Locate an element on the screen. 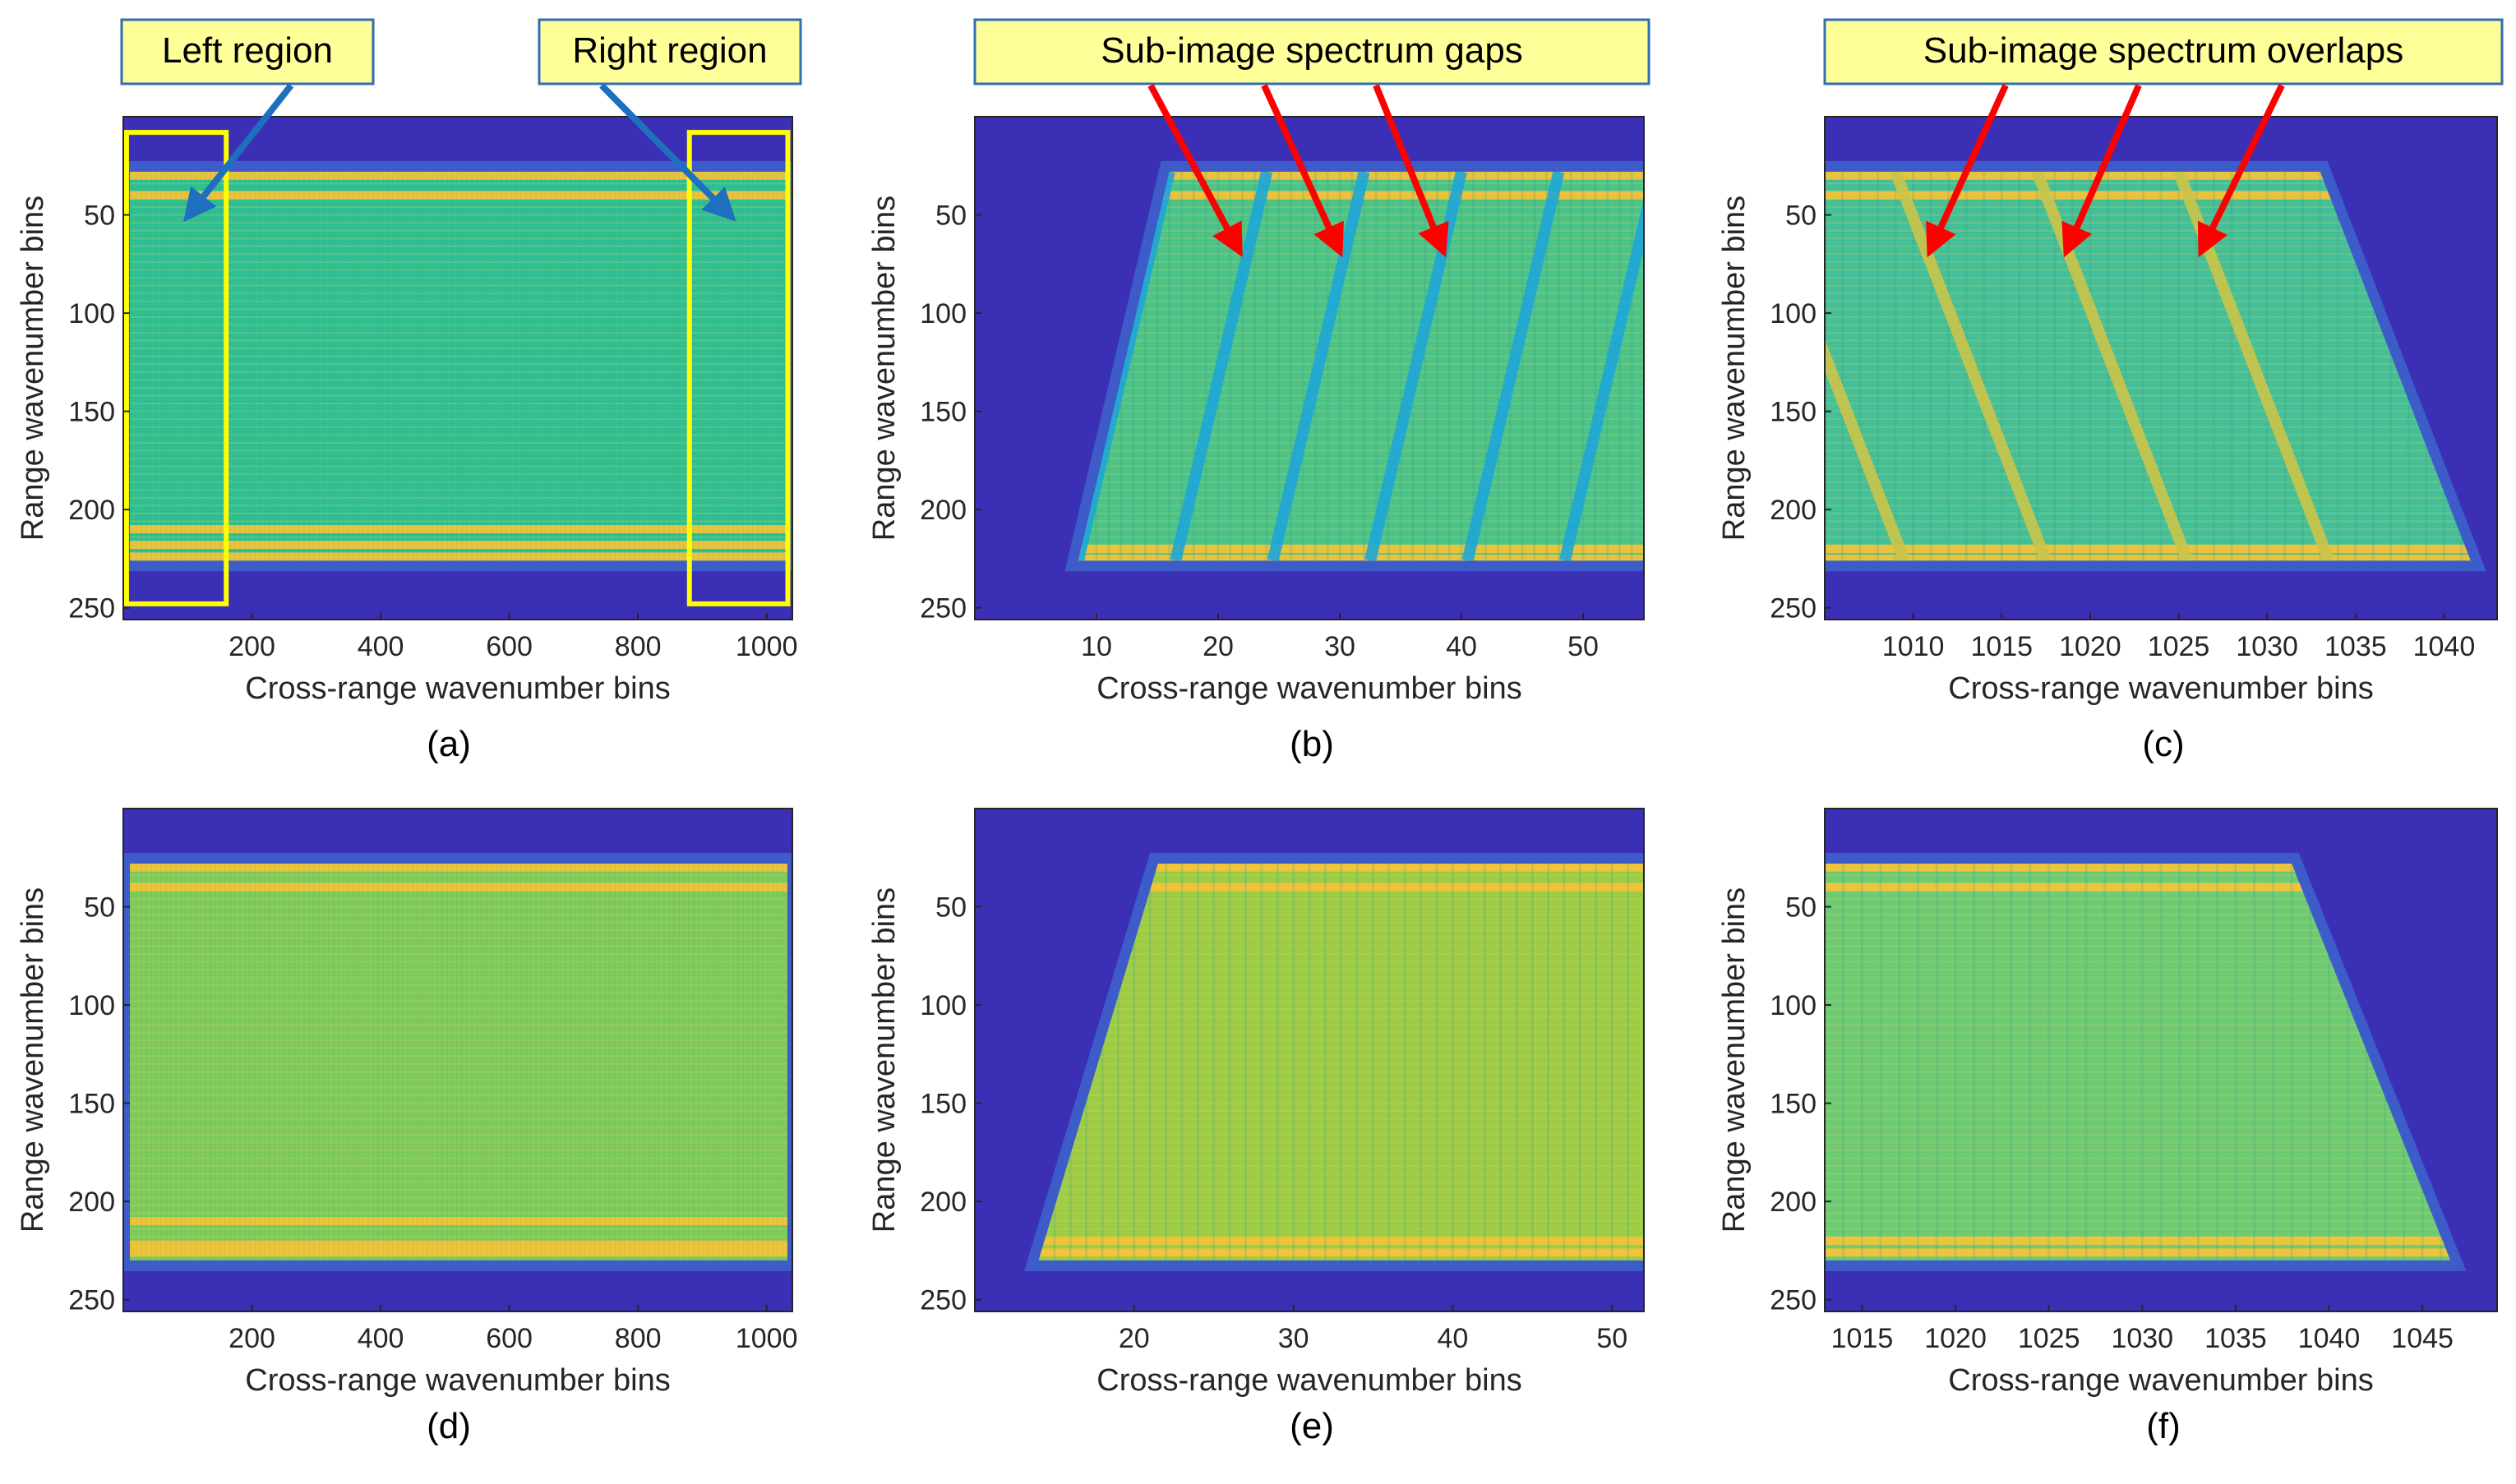  right-region-box is located at coordinates (738, 368).